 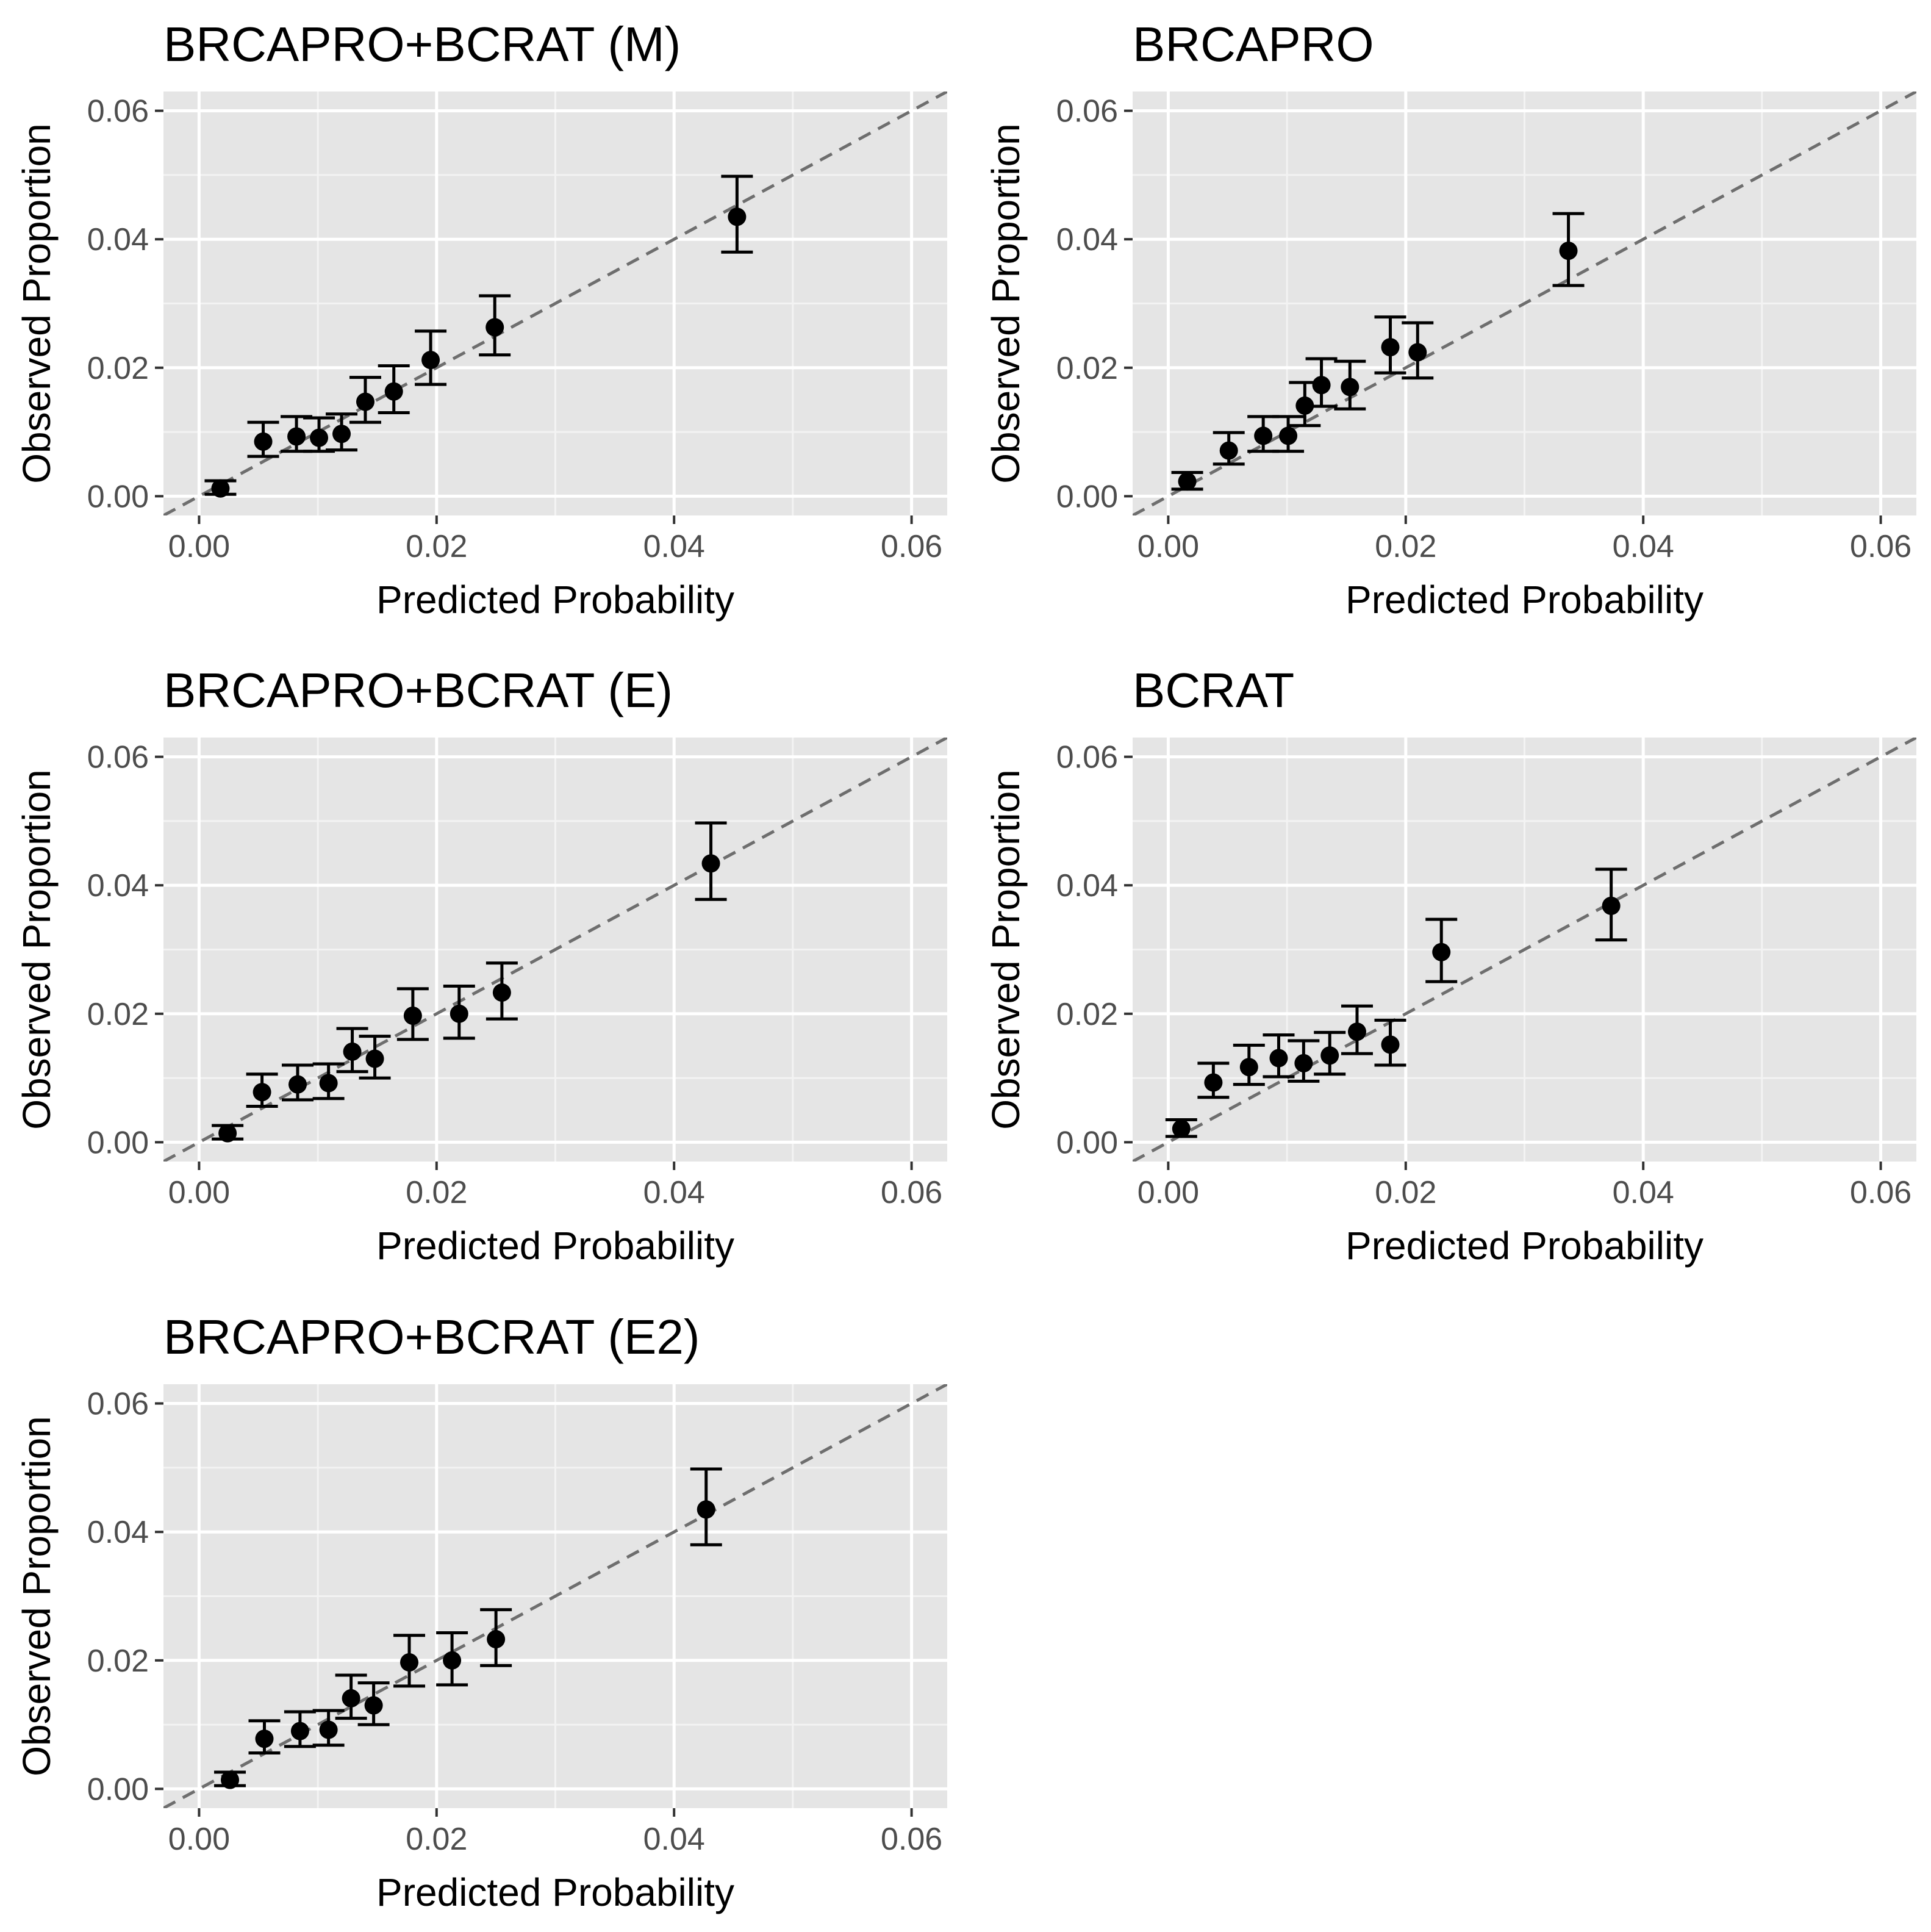 What do you see at coordinates (422, 44) in the screenshot?
I see `chart-title: BRCAPRO+BCRAT (M)` at bounding box center [422, 44].